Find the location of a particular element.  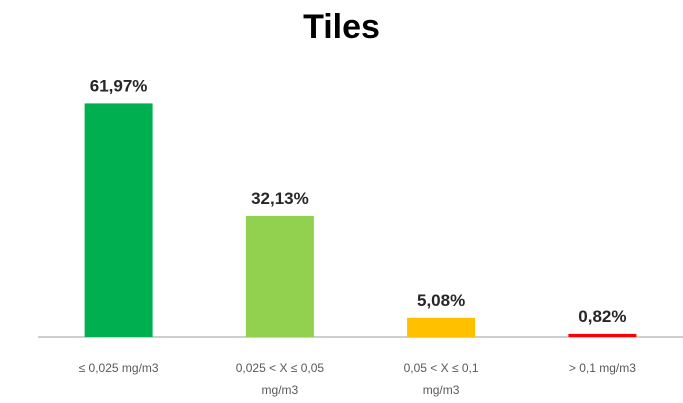

data-label-3: 5,08% is located at coordinates (441, 300).